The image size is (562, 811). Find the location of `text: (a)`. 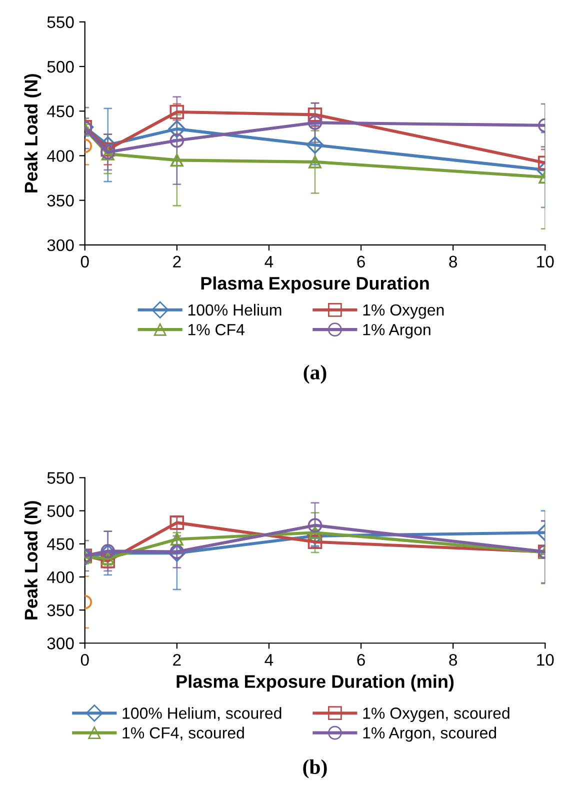

text: (a) is located at coordinates (315, 374).